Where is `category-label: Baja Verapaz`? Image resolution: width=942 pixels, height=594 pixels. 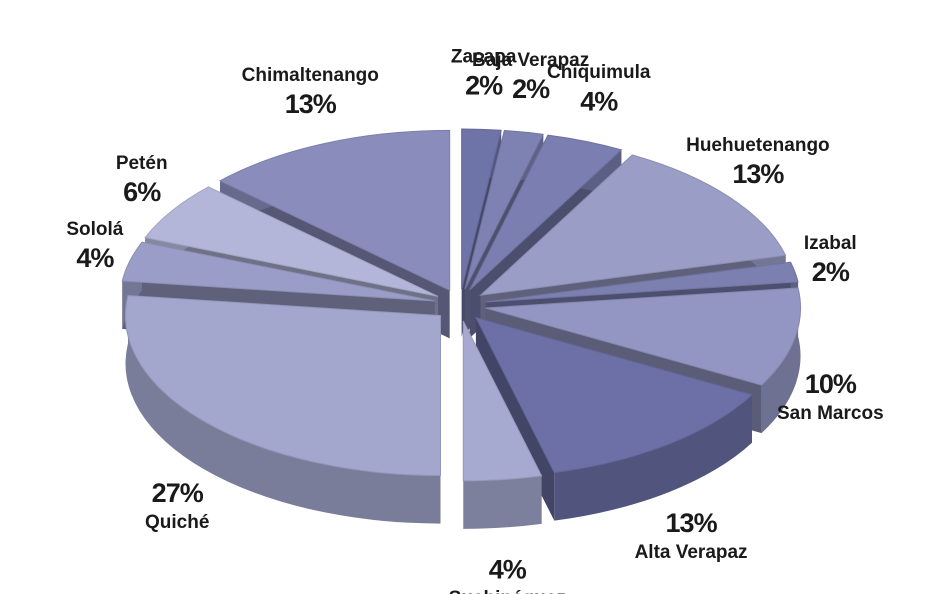 category-label: Baja Verapaz is located at coordinates (530, 60).